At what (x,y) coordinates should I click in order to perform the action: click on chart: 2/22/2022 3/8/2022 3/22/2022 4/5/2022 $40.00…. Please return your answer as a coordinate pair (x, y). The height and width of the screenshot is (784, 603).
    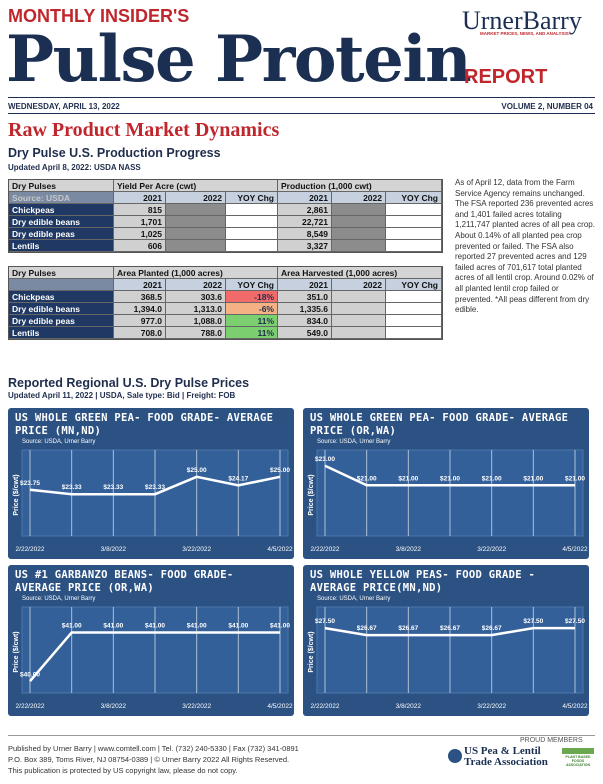
    Looking at the image, I should click on (153, 658).